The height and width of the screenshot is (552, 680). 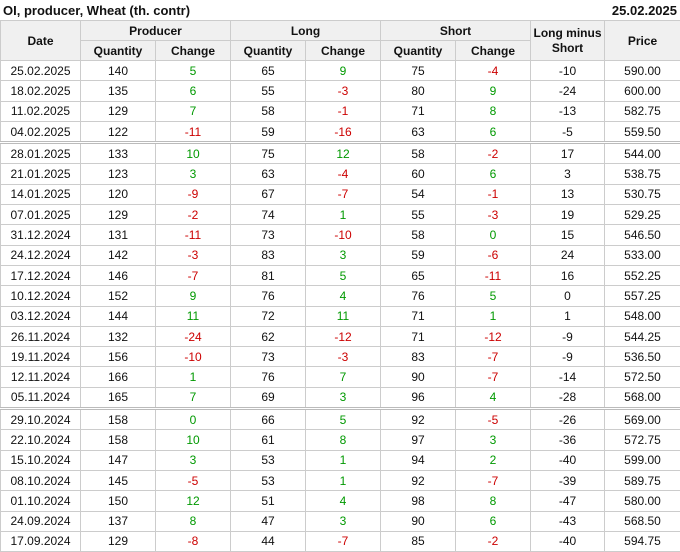 I want to click on date-cell: 29.10.2024, so click(x=41, y=419).